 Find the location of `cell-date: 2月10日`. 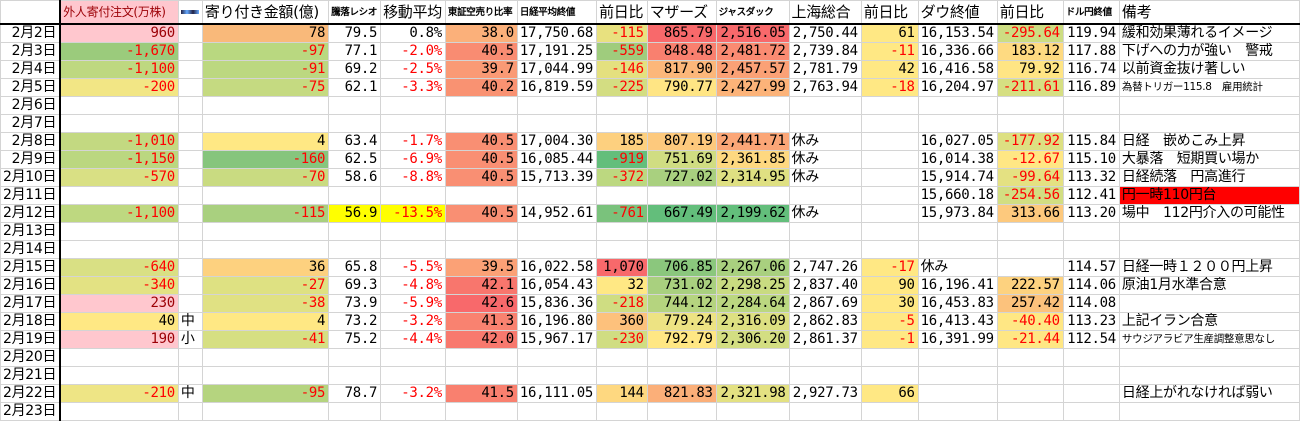

cell-date: 2月10日 is located at coordinates (31, 177).